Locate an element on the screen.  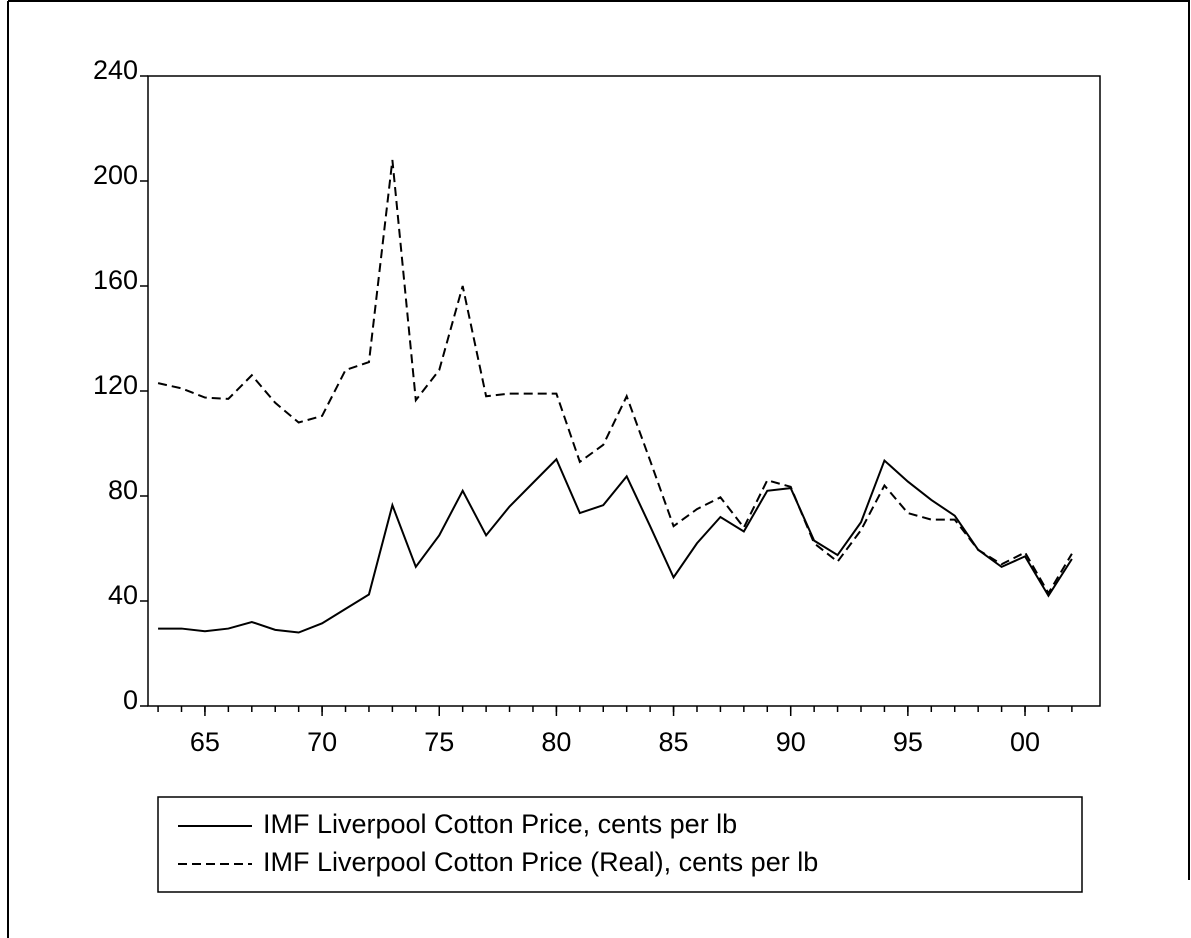
x-tick-label: 00 is located at coordinates (1025, 742).